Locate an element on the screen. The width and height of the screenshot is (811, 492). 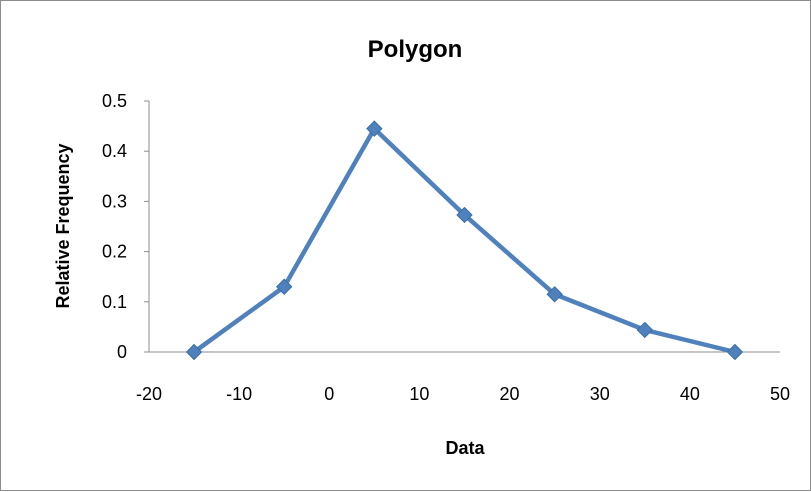
x-tick-label: 0 is located at coordinates (329, 394).